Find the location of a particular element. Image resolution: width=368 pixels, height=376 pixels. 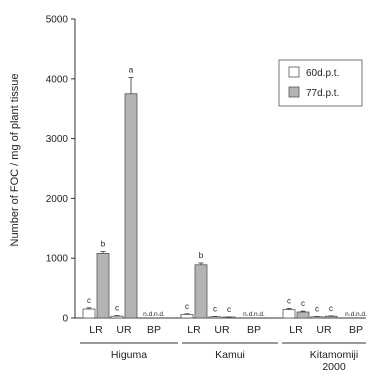

legend-label: 77d.p.t. is located at coordinates (322, 93).